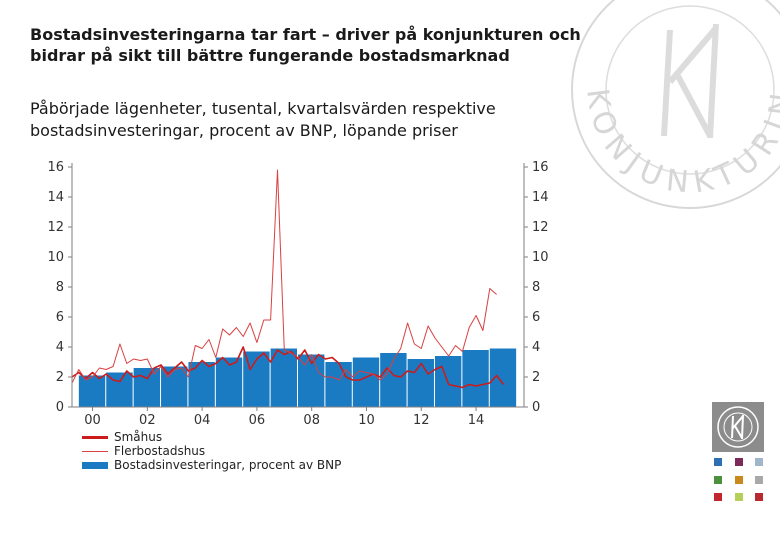  I want to click on ki-logo, so click(738, 427).